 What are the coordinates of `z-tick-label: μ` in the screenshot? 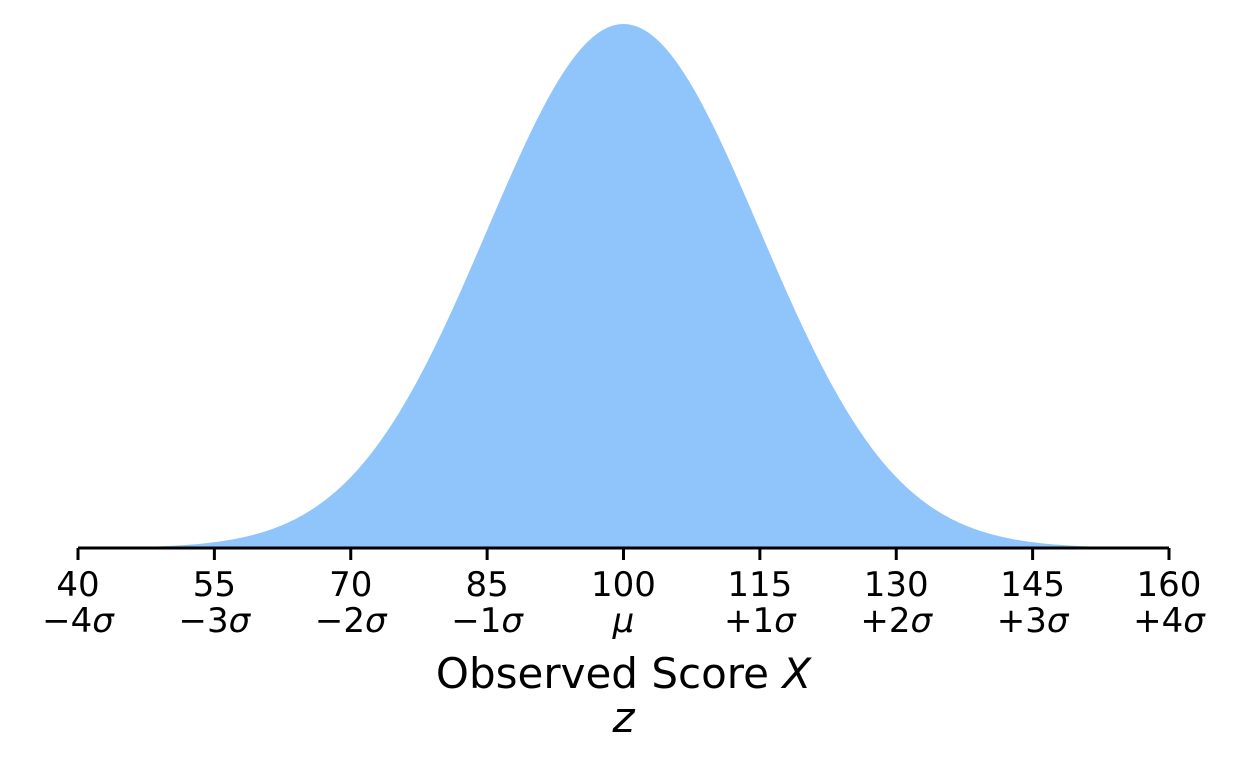 It's located at (623, 621).